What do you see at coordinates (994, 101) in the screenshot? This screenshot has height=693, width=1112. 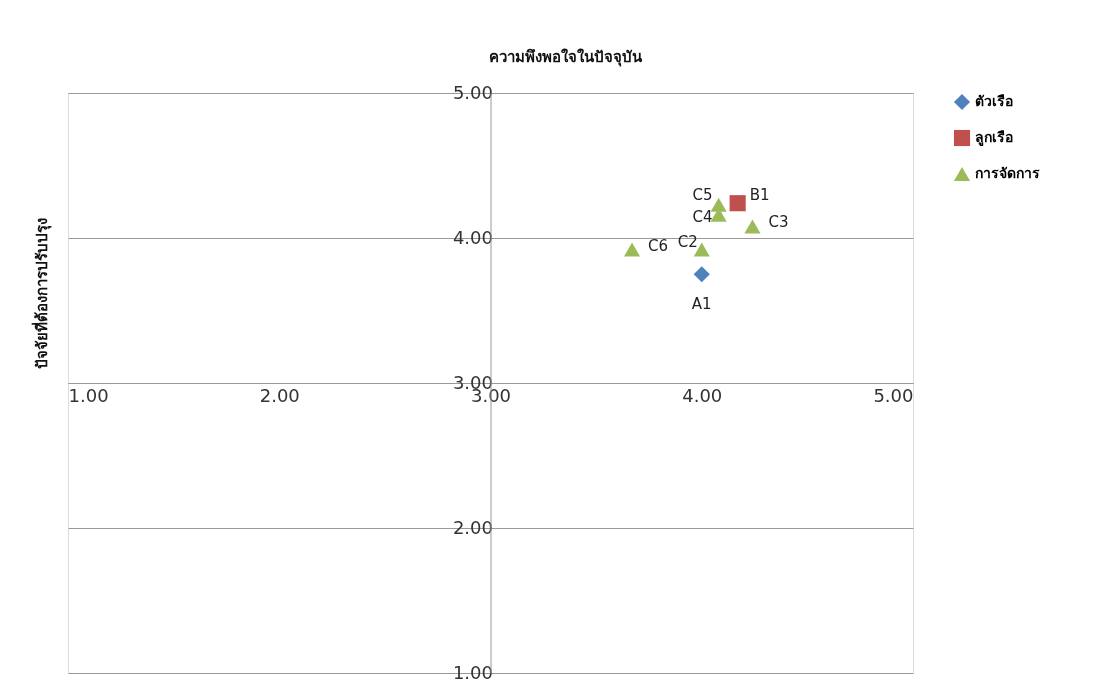 I see `legend-label: ตัวเรือ` at bounding box center [994, 101].